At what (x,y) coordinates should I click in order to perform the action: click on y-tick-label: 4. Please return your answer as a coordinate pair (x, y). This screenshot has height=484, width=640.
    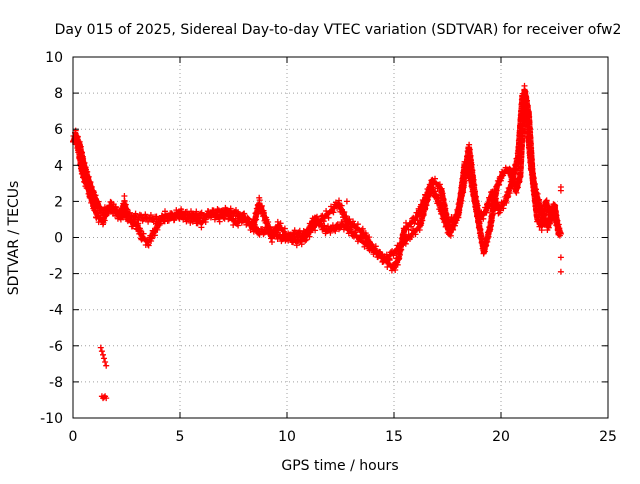
    Looking at the image, I should click on (58, 166).